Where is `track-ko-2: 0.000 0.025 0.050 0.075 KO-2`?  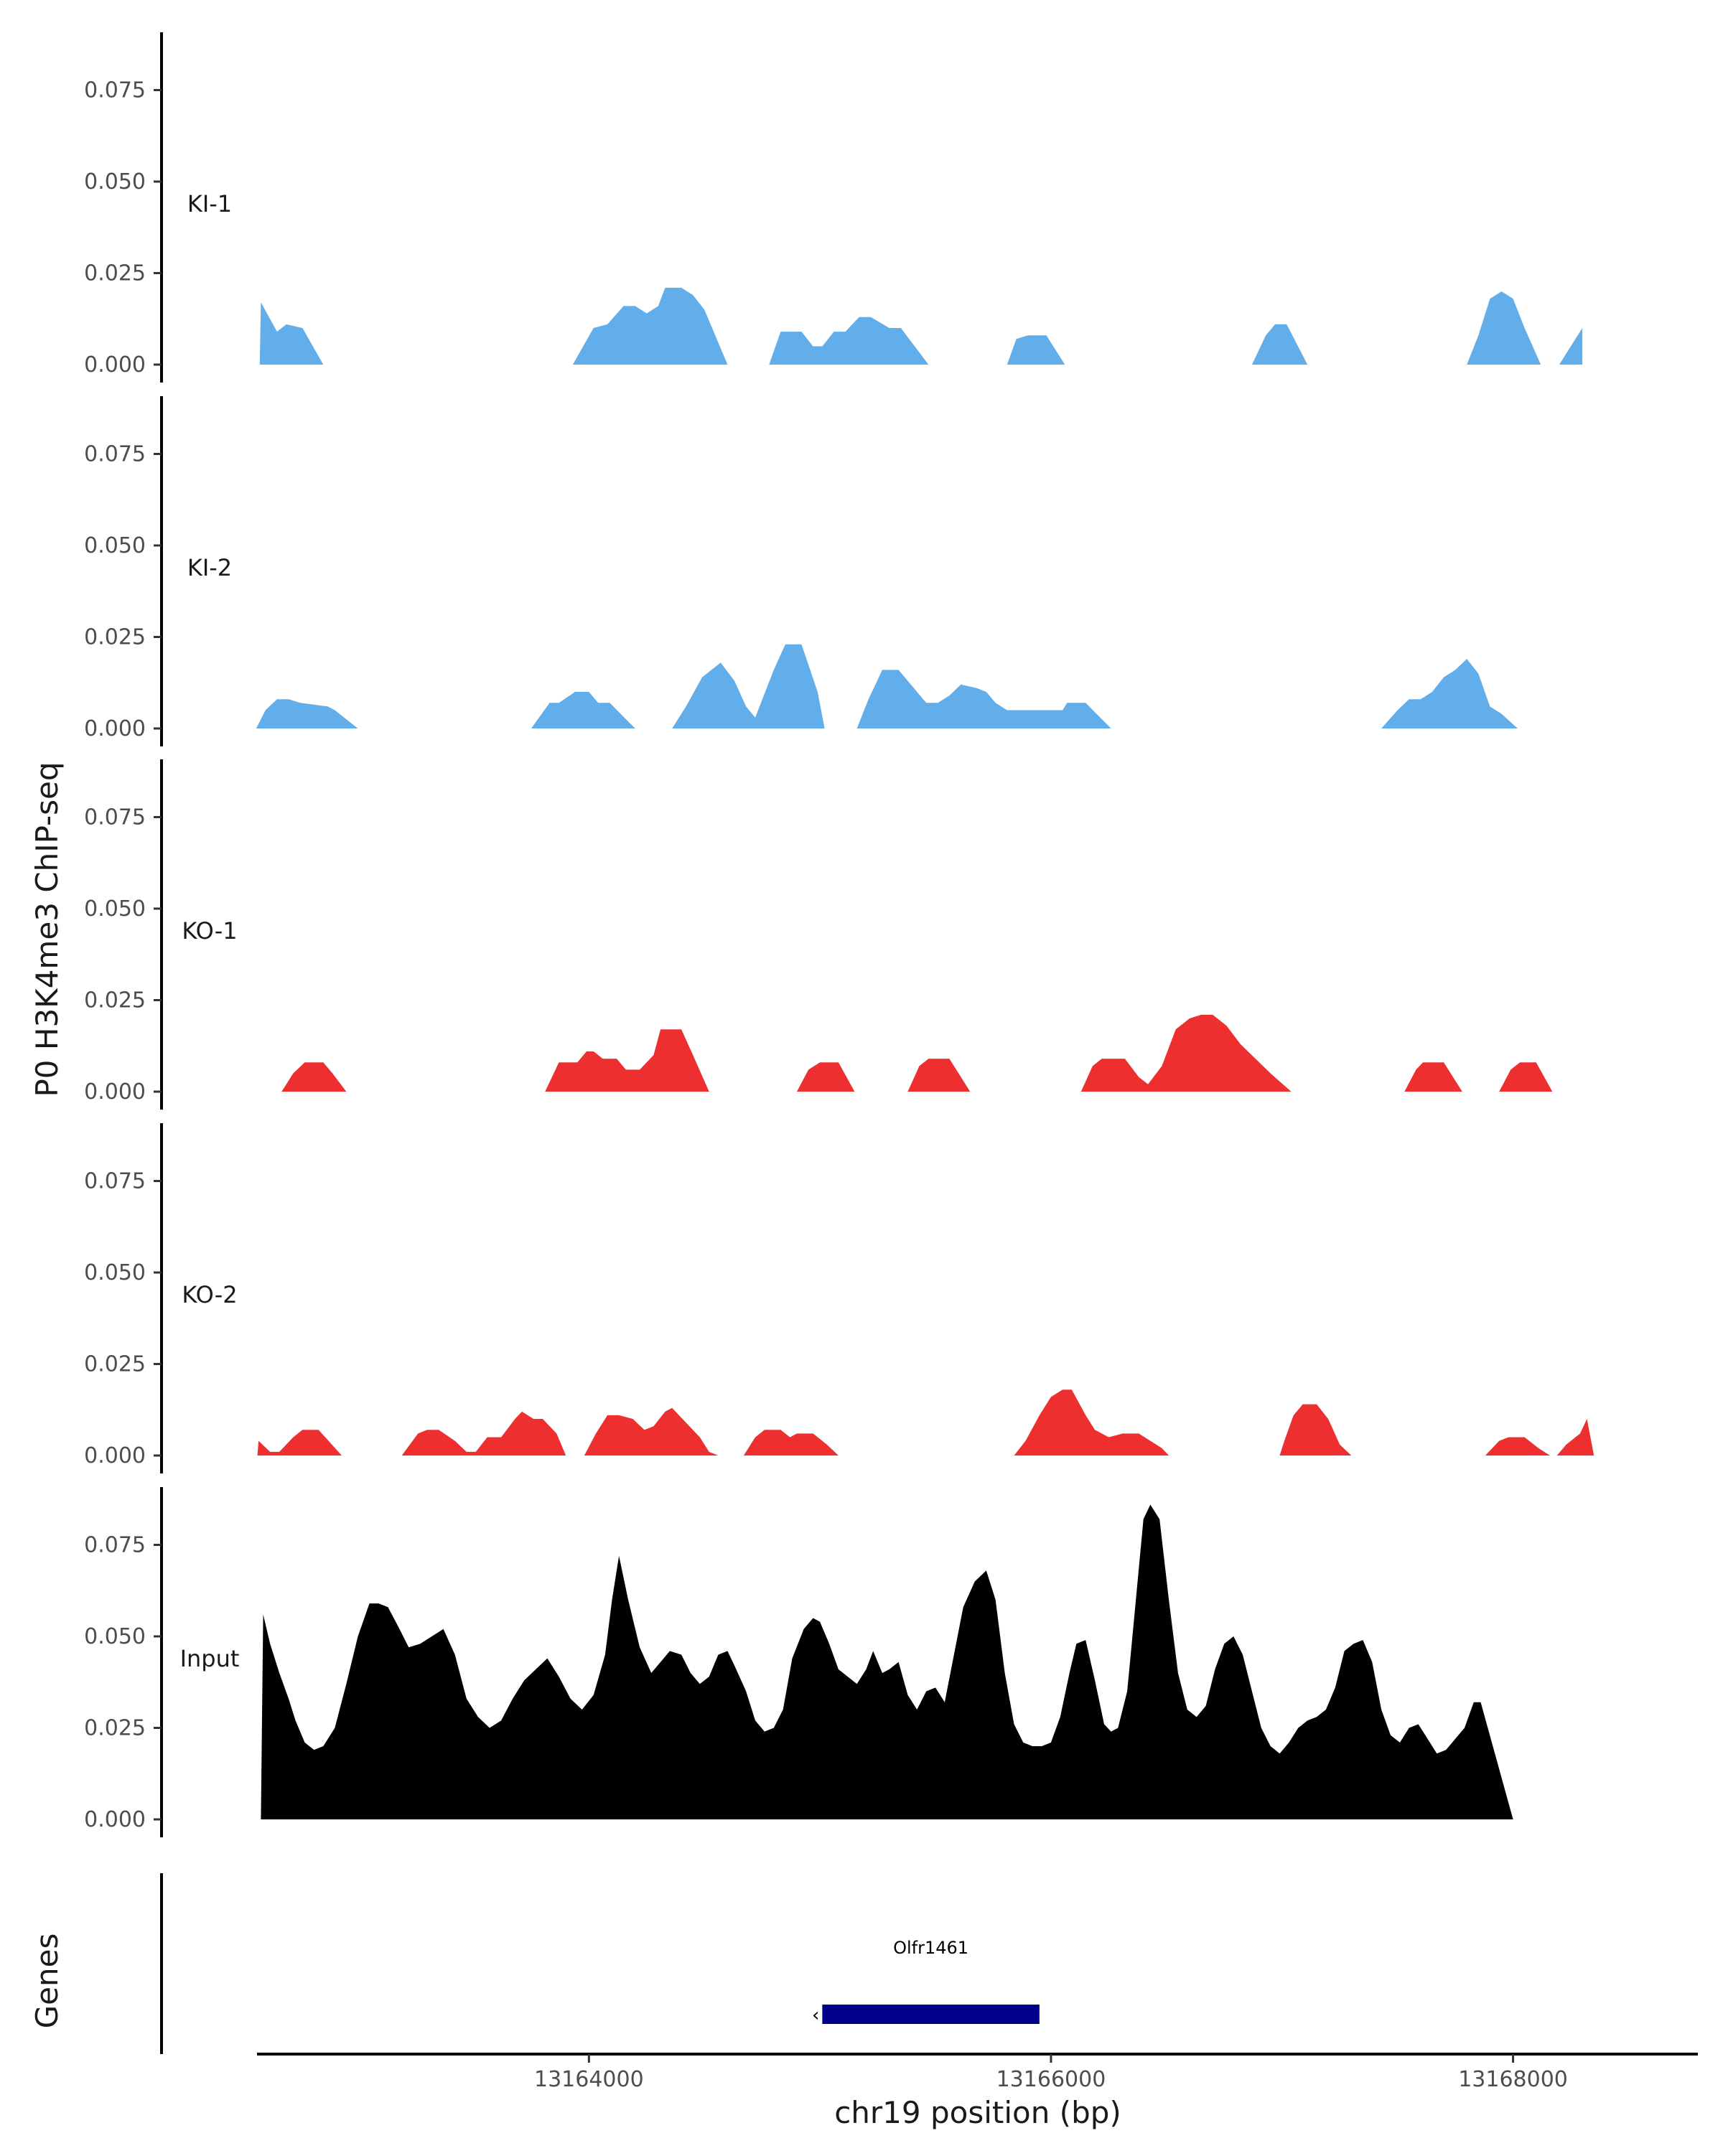
track-ko-2: 0.000 0.025 0.050 0.075 KO-2 is located at coordinates (839, 1298).